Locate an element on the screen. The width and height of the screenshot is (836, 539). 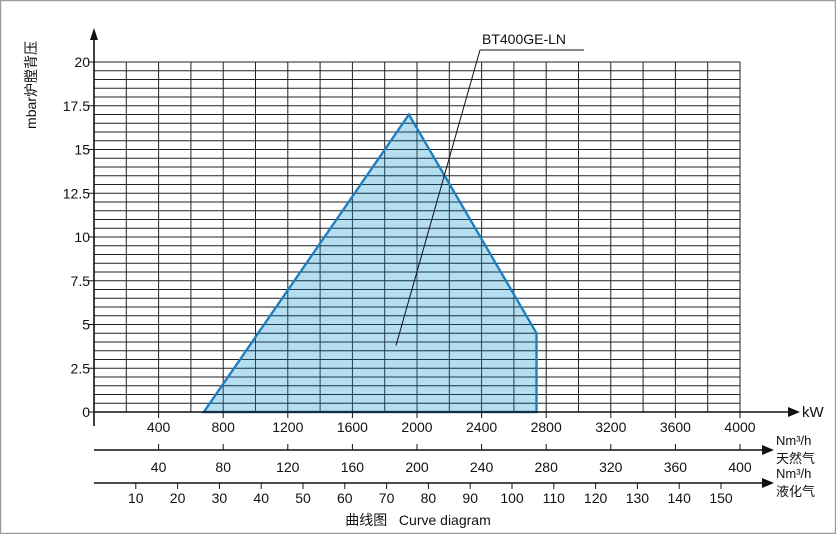
y-tick-label: 5 is located at coordinates (86, 325).